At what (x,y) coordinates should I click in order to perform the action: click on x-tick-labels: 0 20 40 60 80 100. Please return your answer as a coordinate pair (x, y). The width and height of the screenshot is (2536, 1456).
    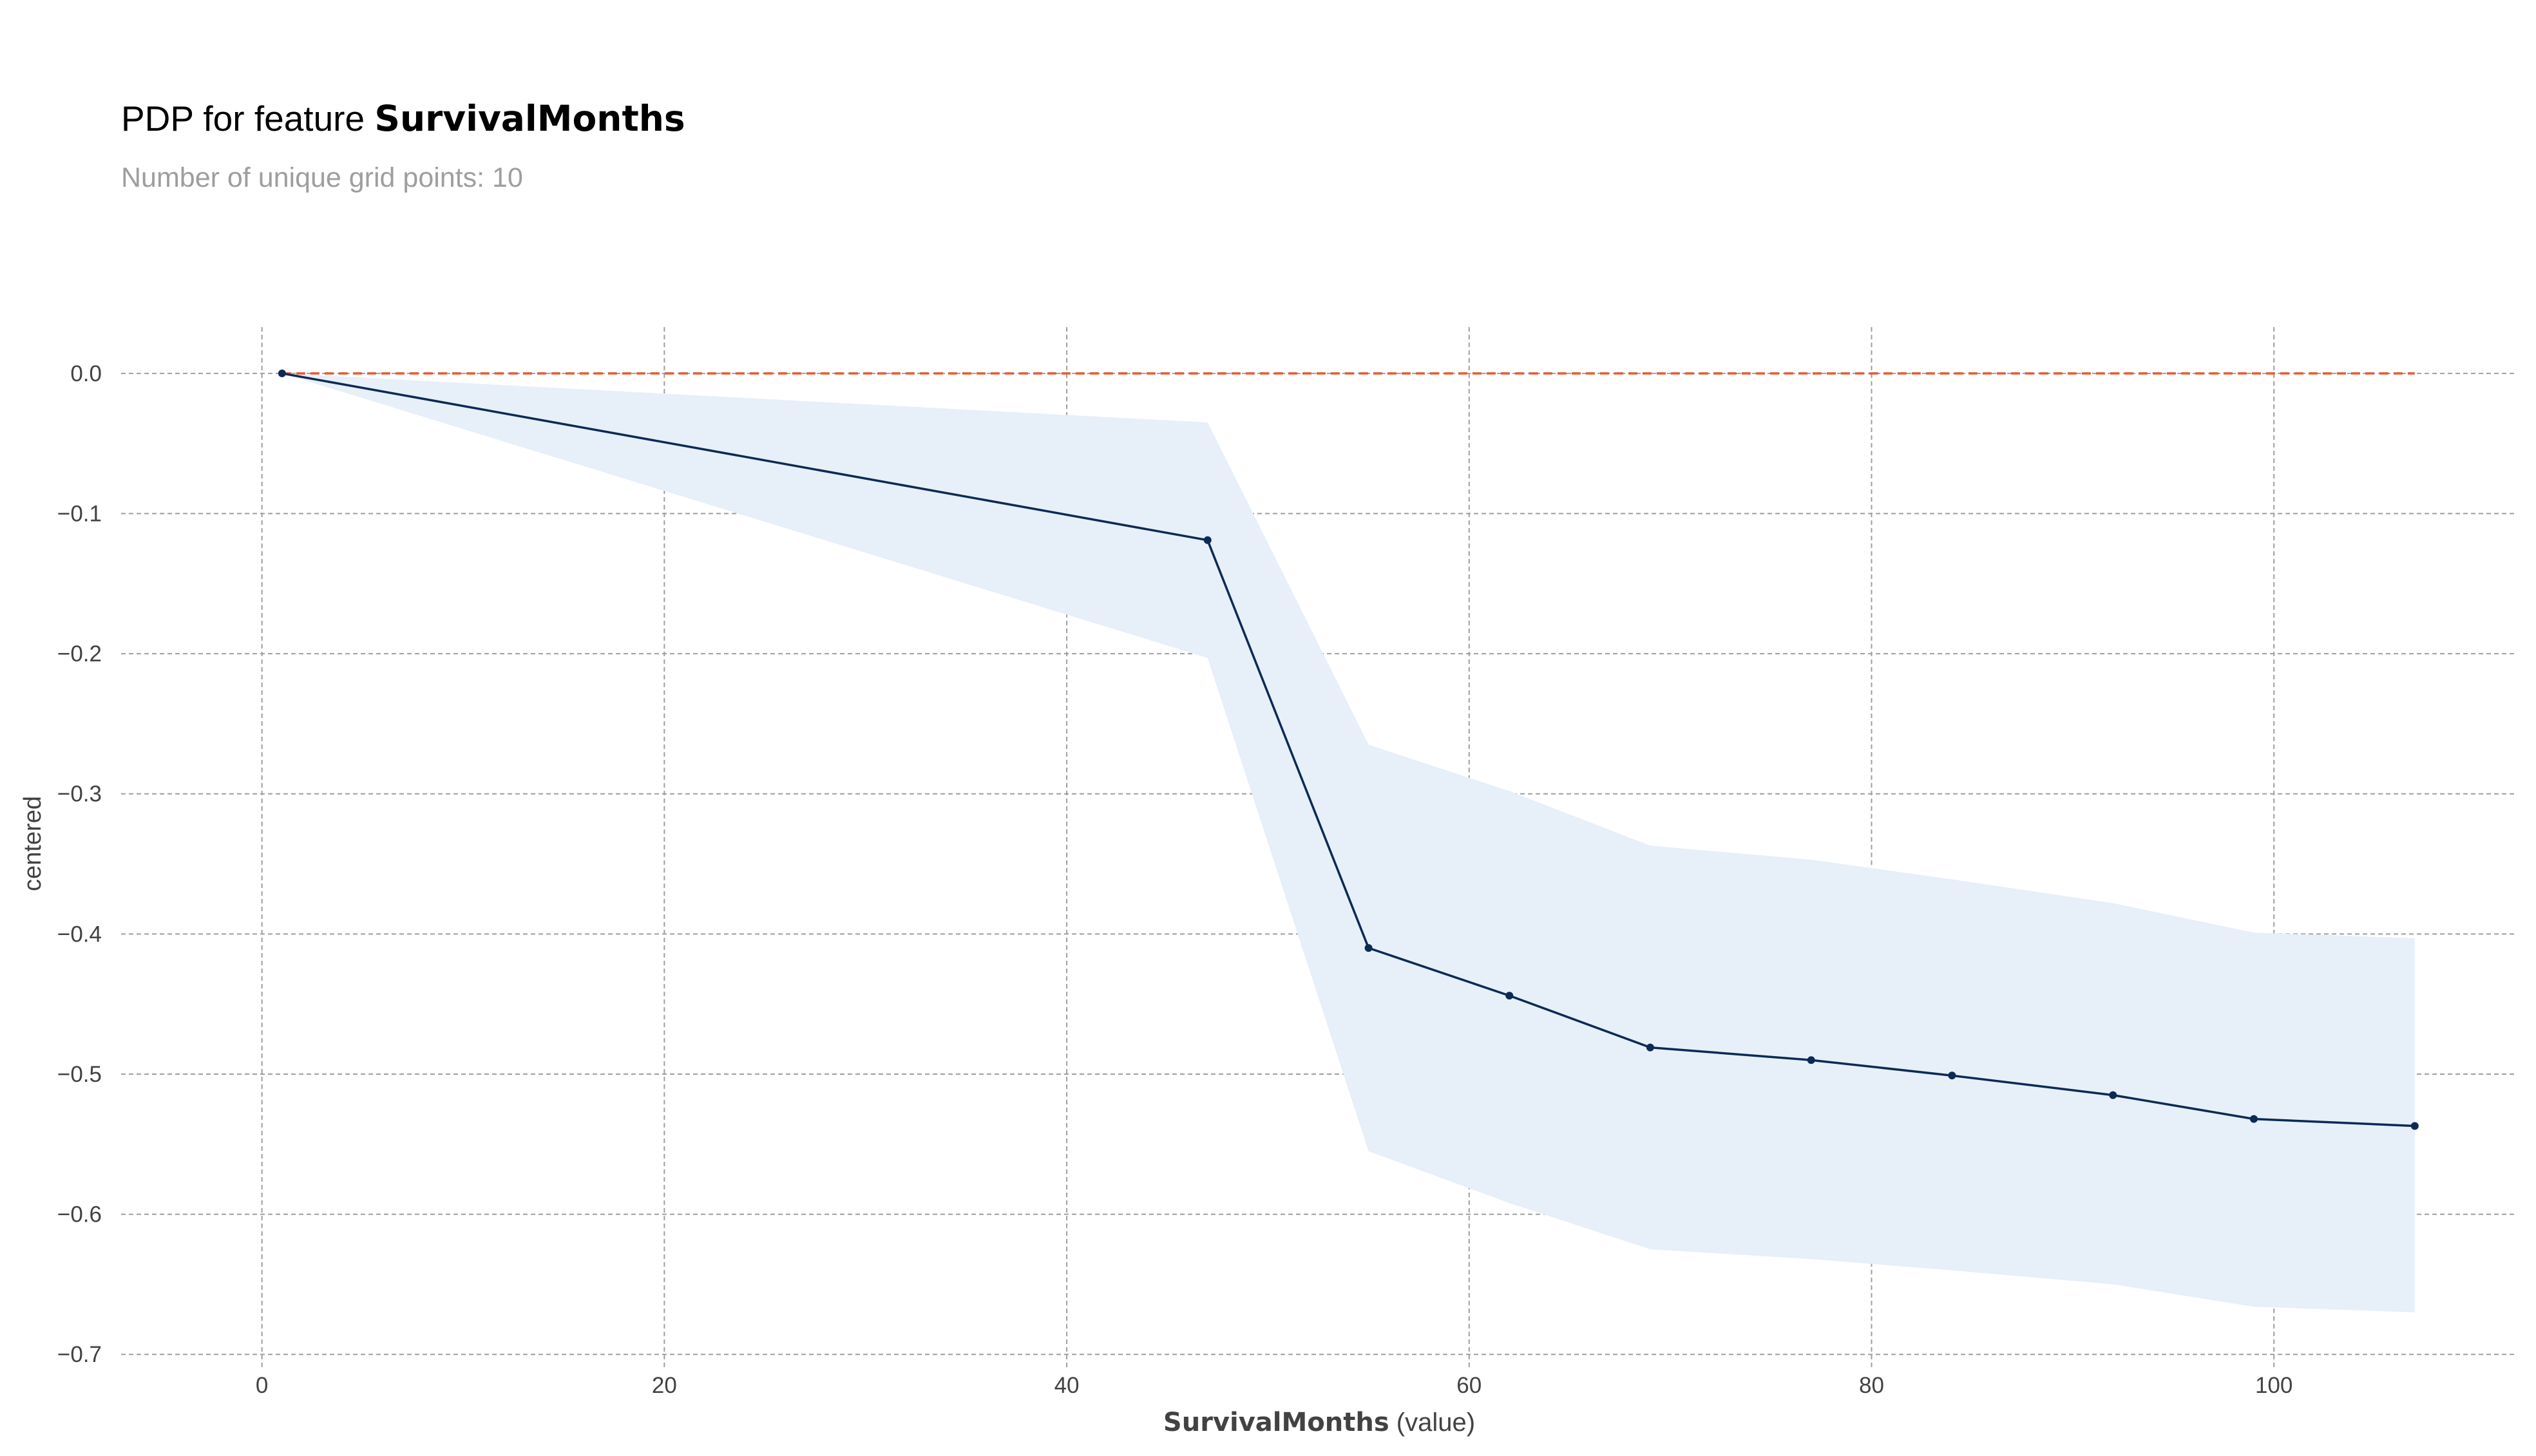
    Looking at the image, I should click on (1274, 1385).